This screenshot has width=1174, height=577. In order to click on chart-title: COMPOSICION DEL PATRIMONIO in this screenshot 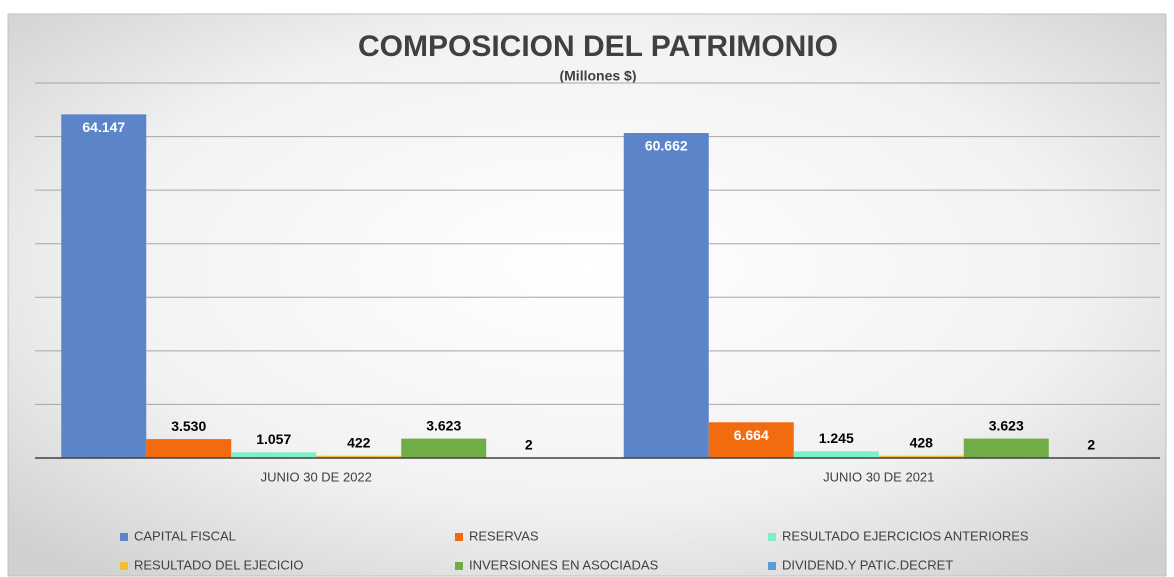, I will do `click(598, 46)`.